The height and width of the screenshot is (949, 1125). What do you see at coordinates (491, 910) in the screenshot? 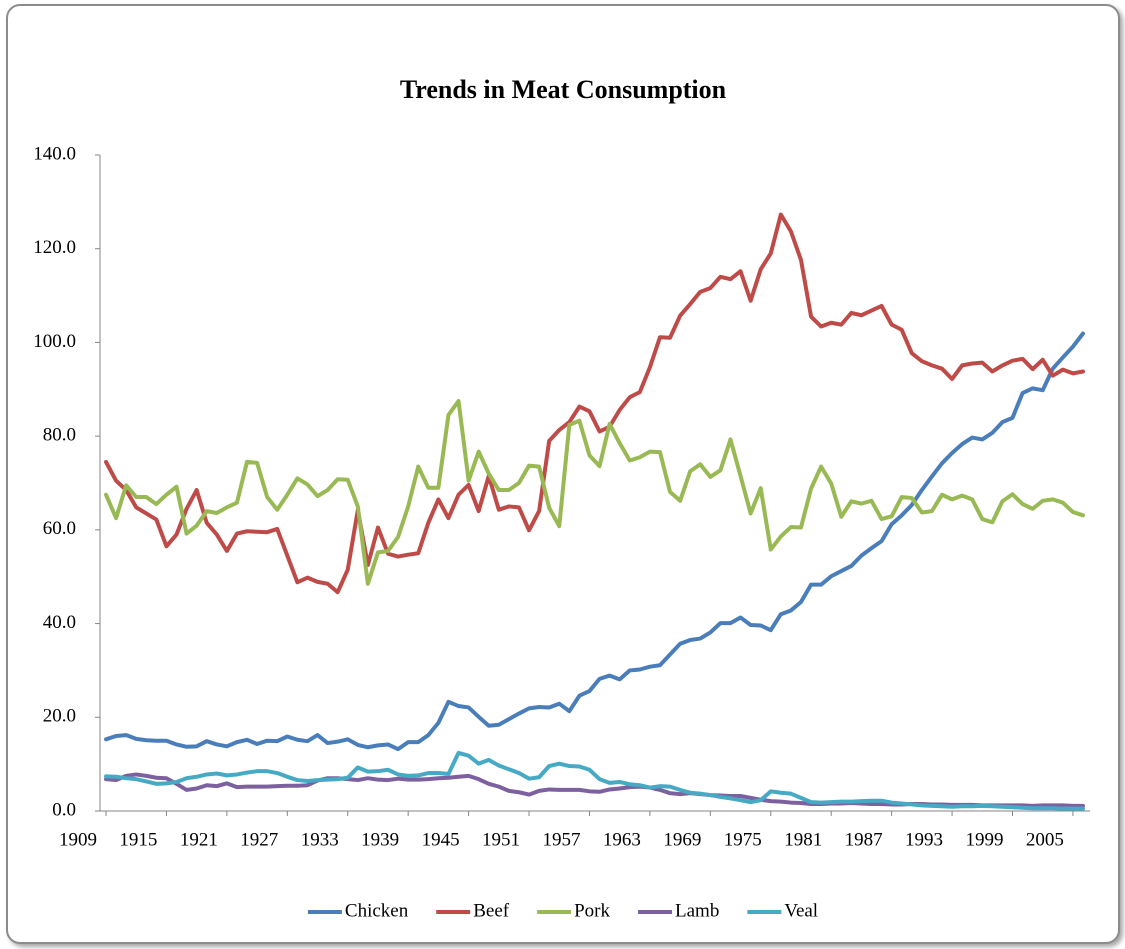
I see `legend-label: Beef` at bounding box center [491, 910].